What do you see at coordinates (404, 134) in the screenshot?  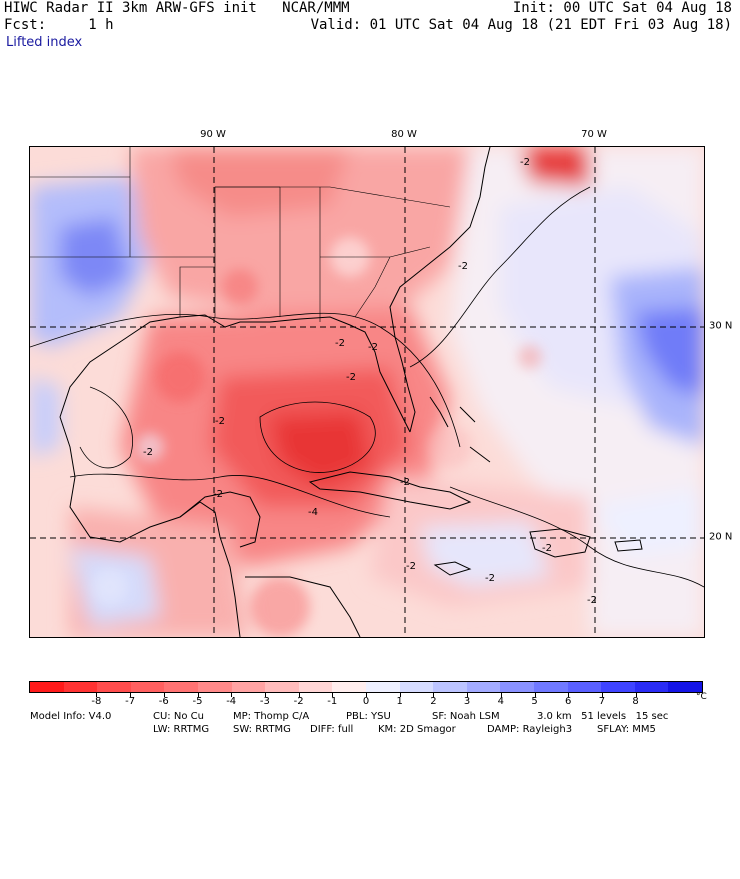 I see `lon-label-80w: 80 W` at bounding box center [404, 134].